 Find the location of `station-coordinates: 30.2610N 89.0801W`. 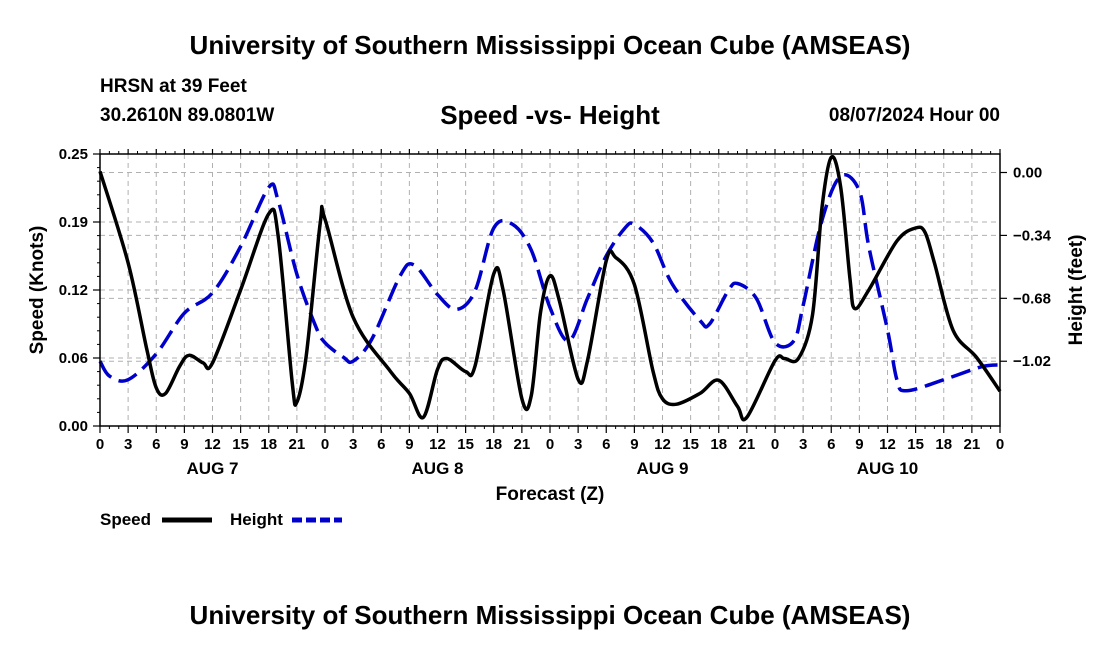

station-coordinates: 30.2610N 89.0801W is located at coordinates (187, 115).